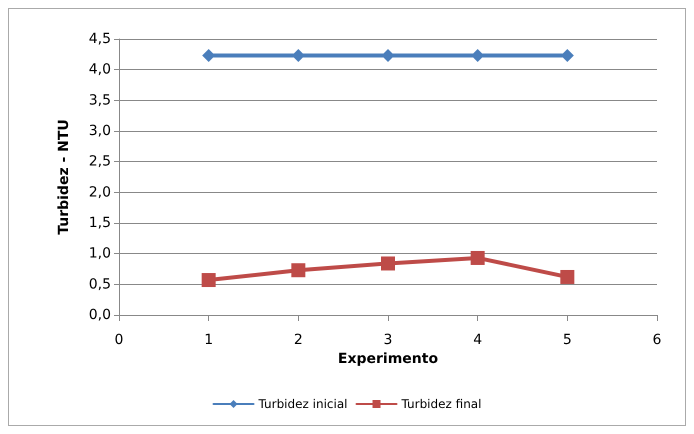 The height and width of the screenshot is (434, 694). Describe the element at coordinates (64, 177) in the screenshot. I see `y-axis-title: Turbidez - NTU` at that location.